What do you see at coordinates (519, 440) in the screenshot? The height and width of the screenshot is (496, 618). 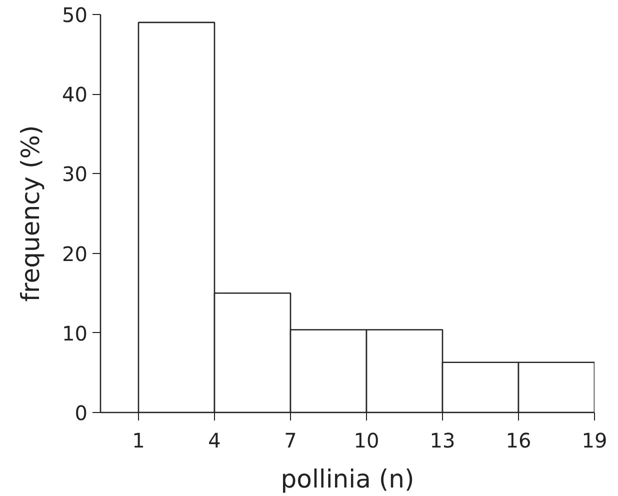 I see `x-tick-label: 16` at bounding box center [519, 440].